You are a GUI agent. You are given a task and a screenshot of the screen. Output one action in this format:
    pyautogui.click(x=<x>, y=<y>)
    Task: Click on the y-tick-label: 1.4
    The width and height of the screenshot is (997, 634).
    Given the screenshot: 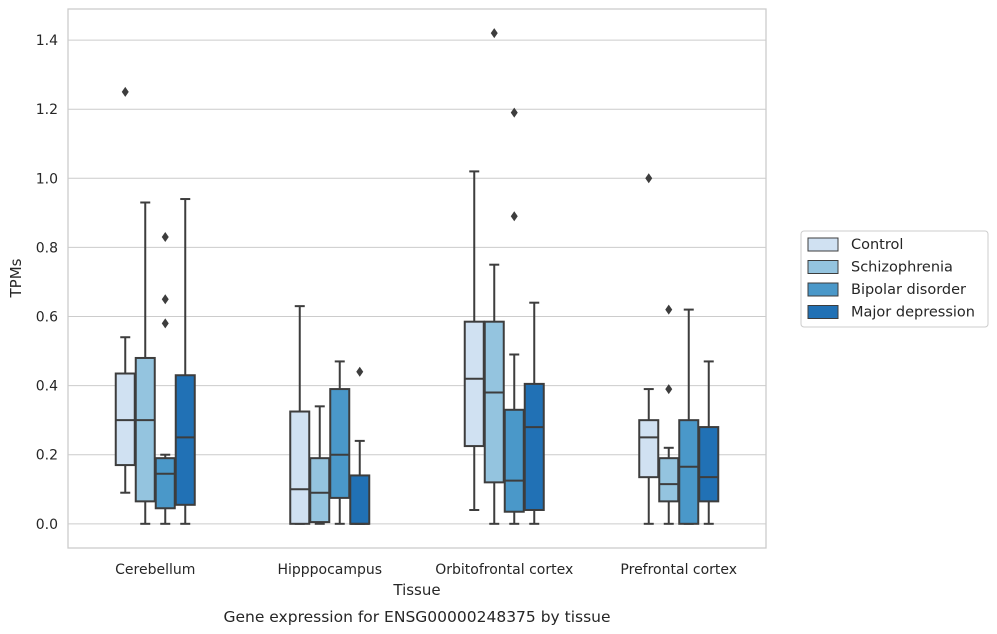 What is the action you would take?
    pyautogui.click(x=47, y=41)
    